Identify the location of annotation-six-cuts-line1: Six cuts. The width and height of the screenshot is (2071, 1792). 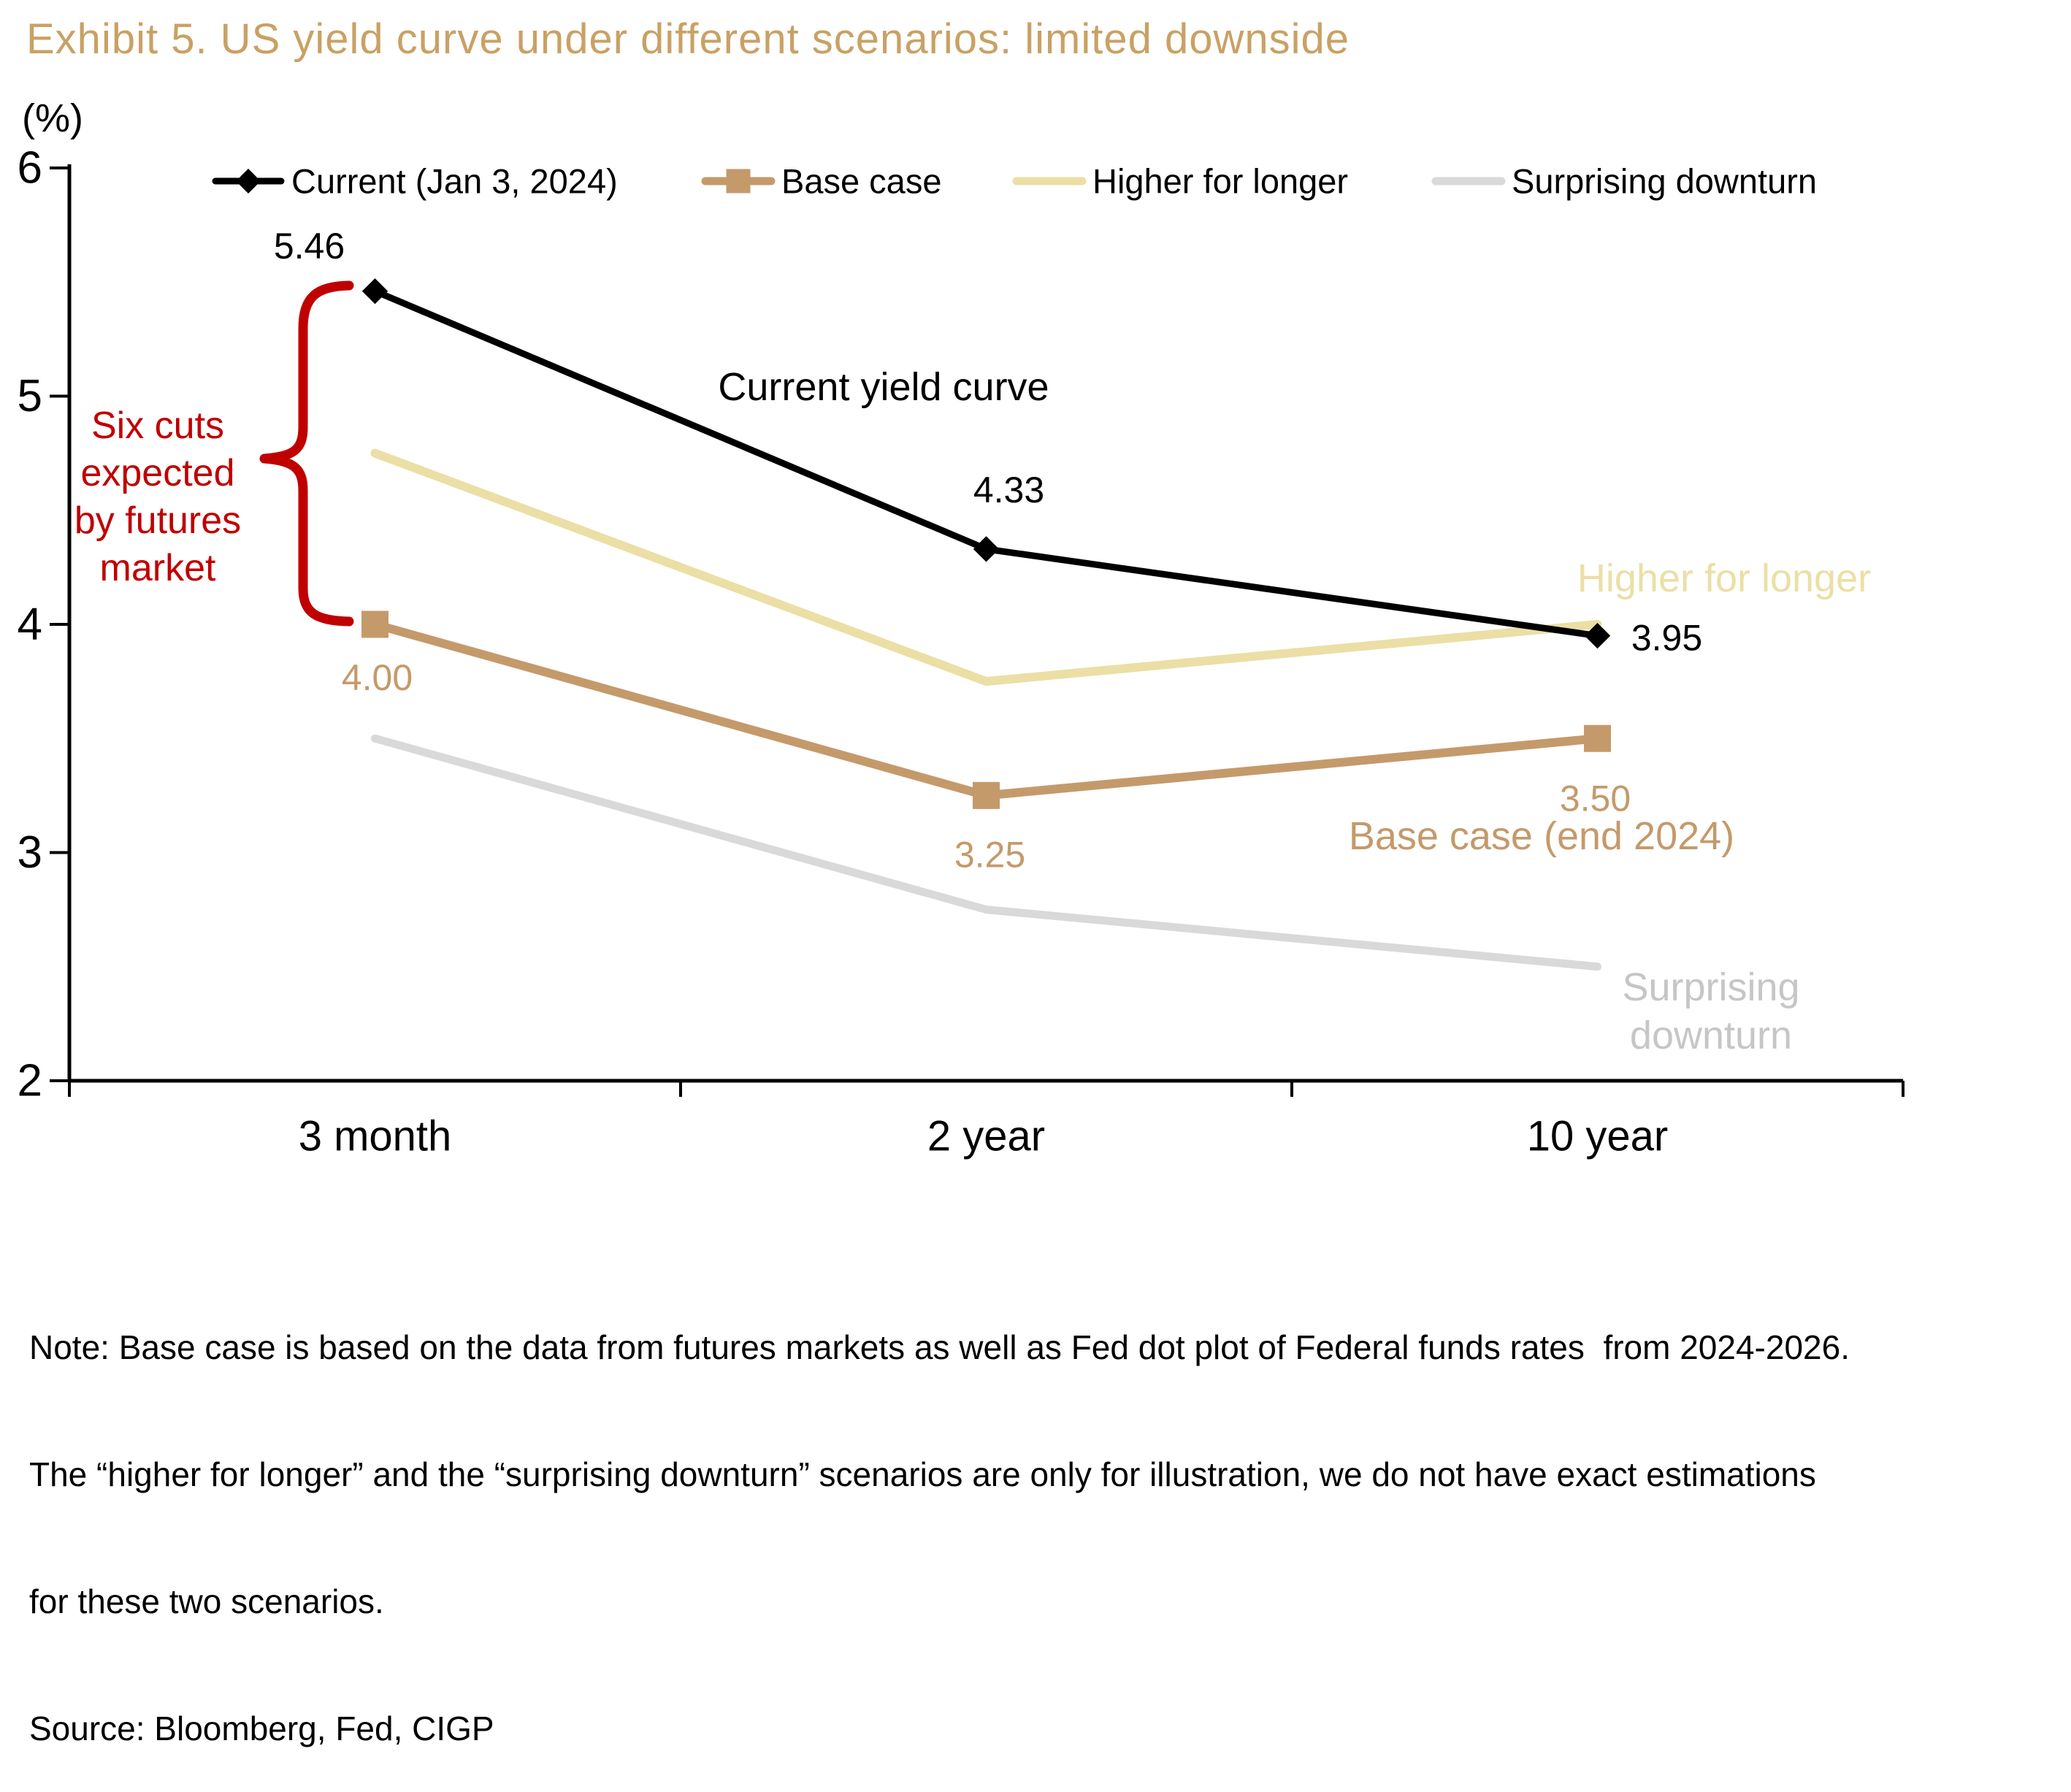
(157, 426).